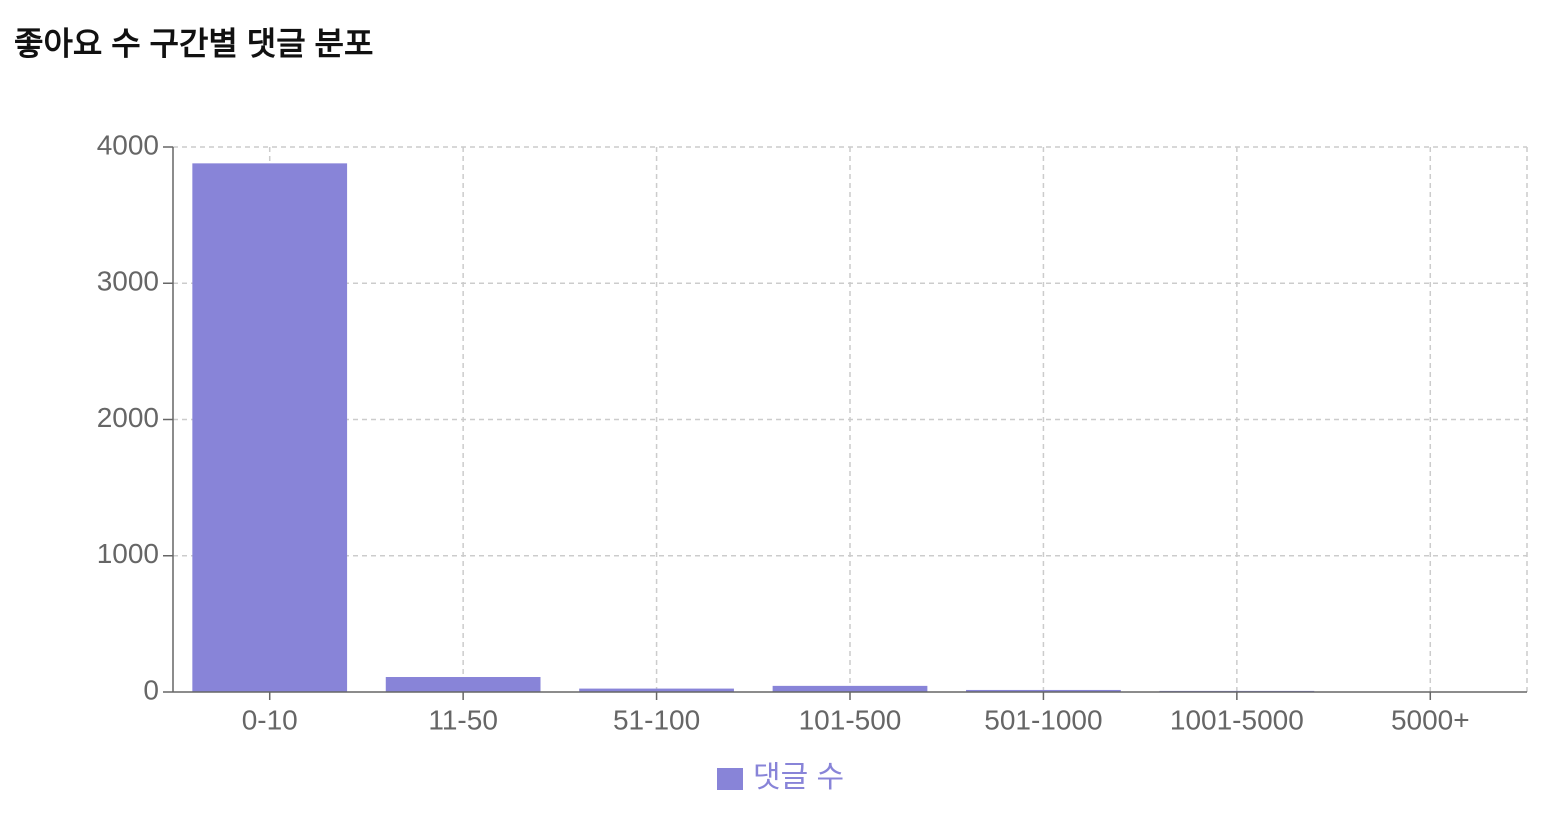 This screenshot has width=1560, height=820. What do you see at coordinates (1237, 719) in the screenshot?
I see `x-tick-label: 1001-5000` at bounding box center [1237, 719].